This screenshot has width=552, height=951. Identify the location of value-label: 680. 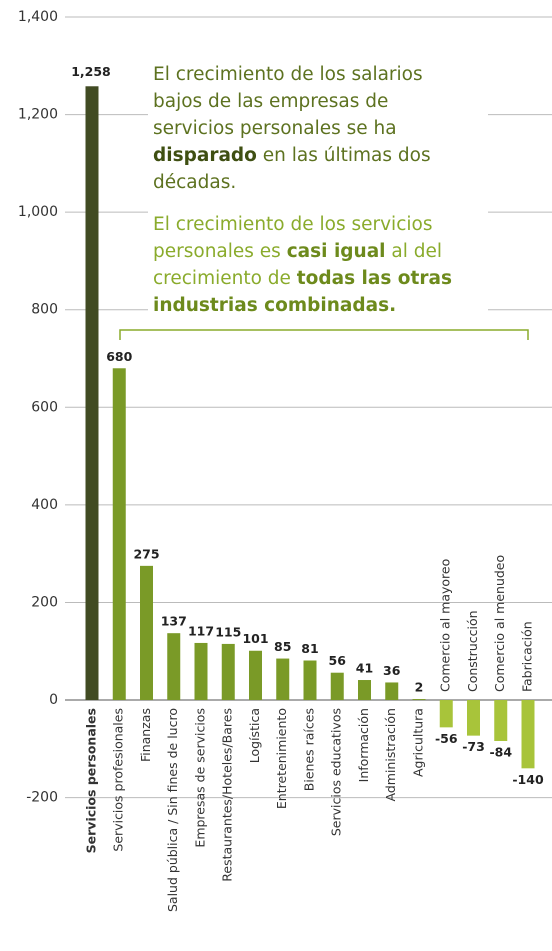
(119, 356).